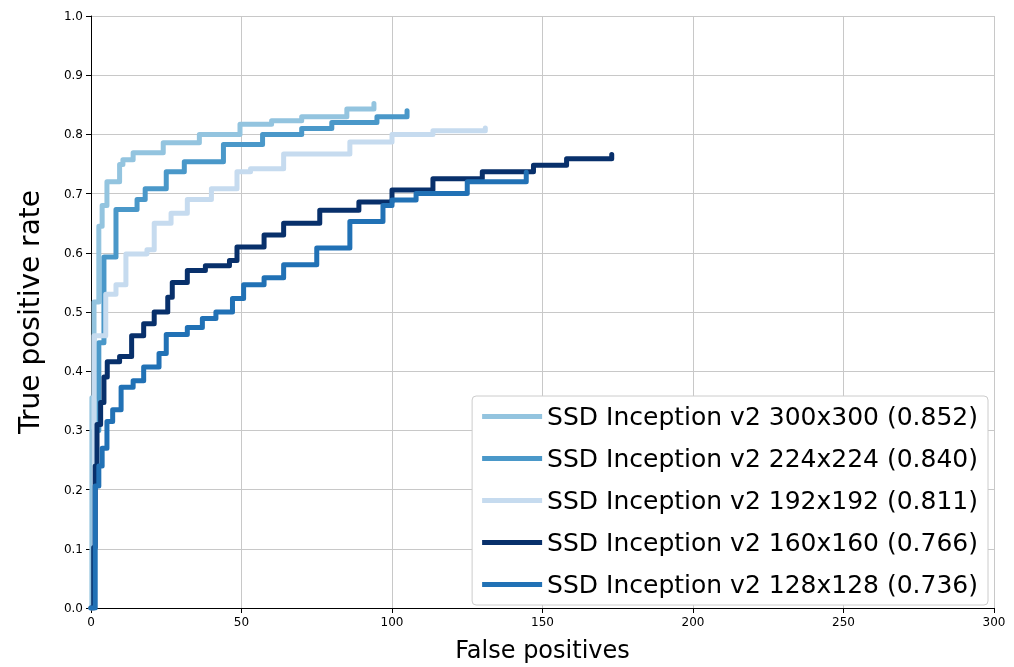 The height and width of the screenshot is (667, 1014). I want to click on y-tick-label: 0.3, so click(73, 430).